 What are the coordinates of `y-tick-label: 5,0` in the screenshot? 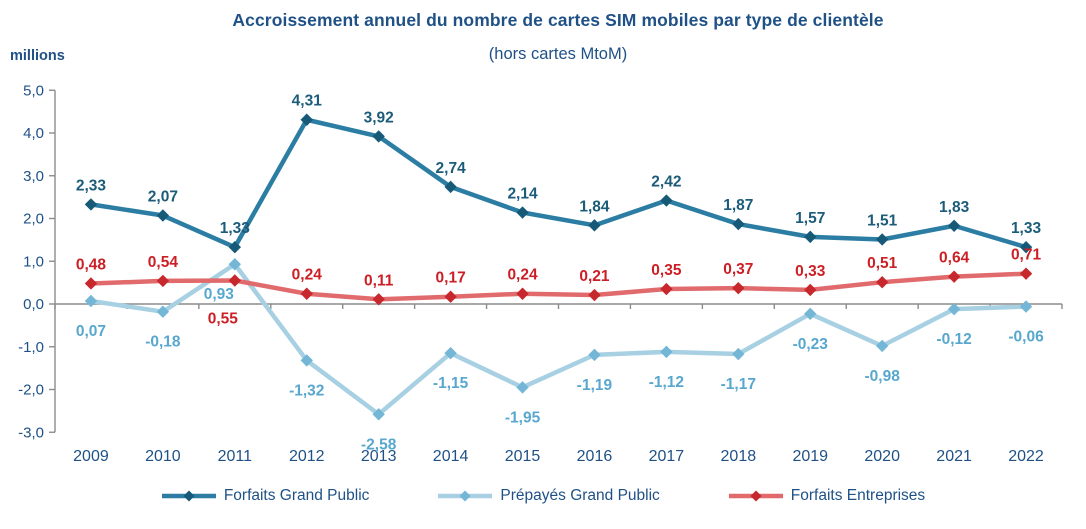 It's located at (33, 90).